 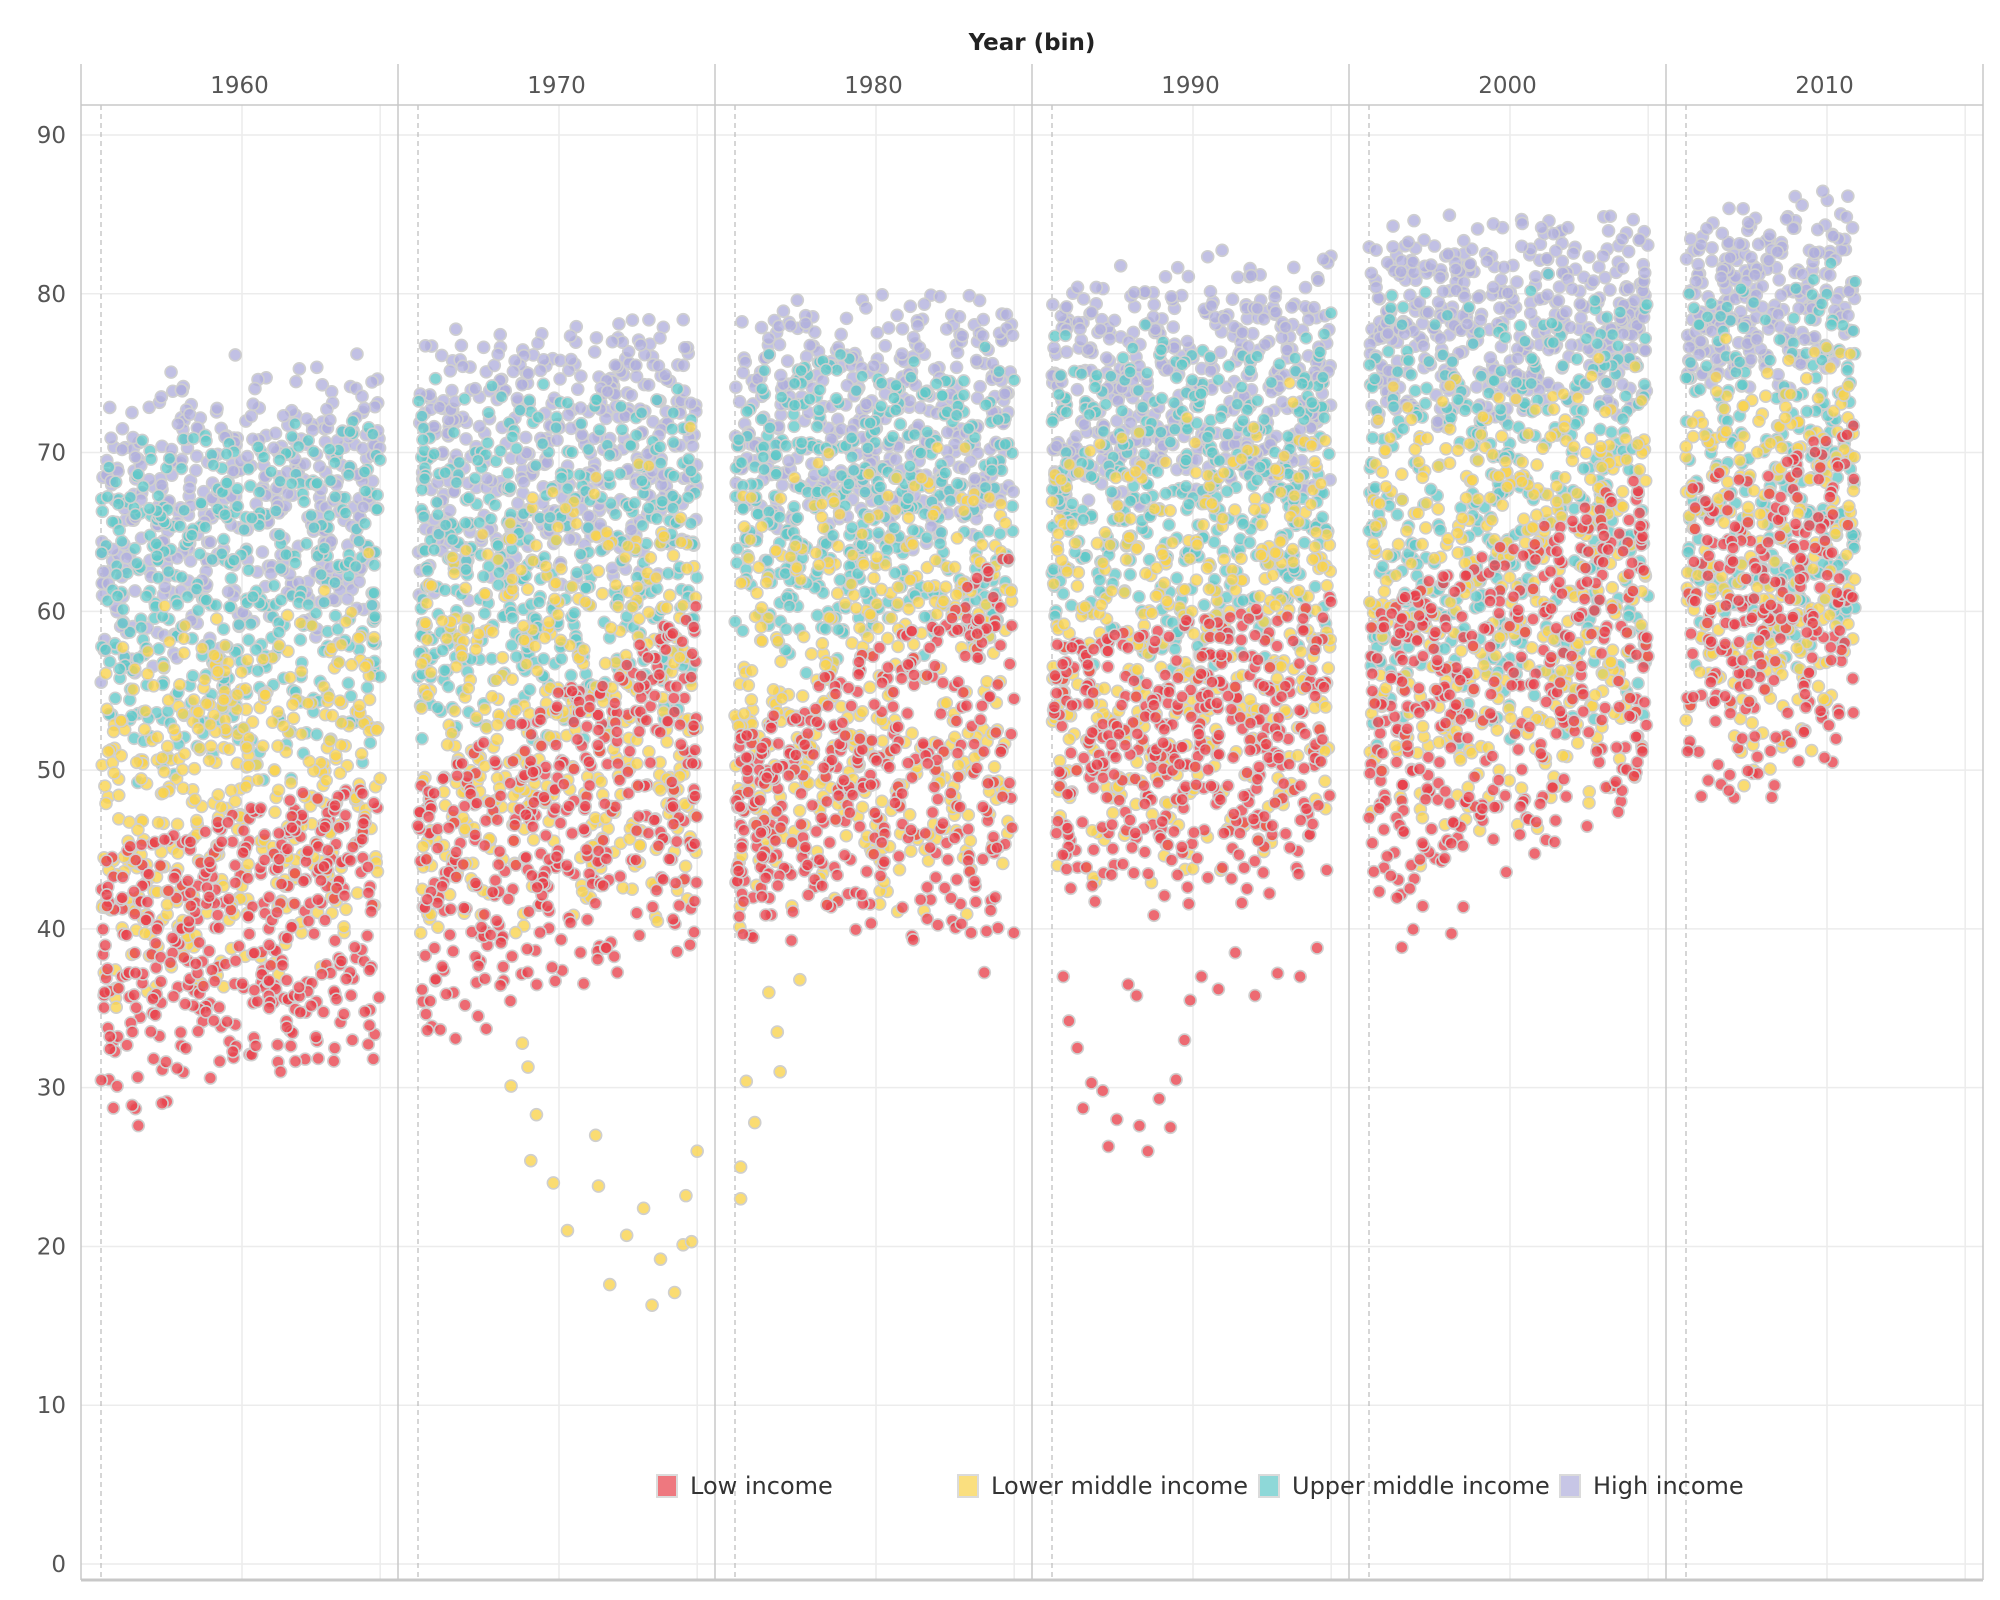 I want to click on panel-header-1970: 1970, so click(x=556, y=86).